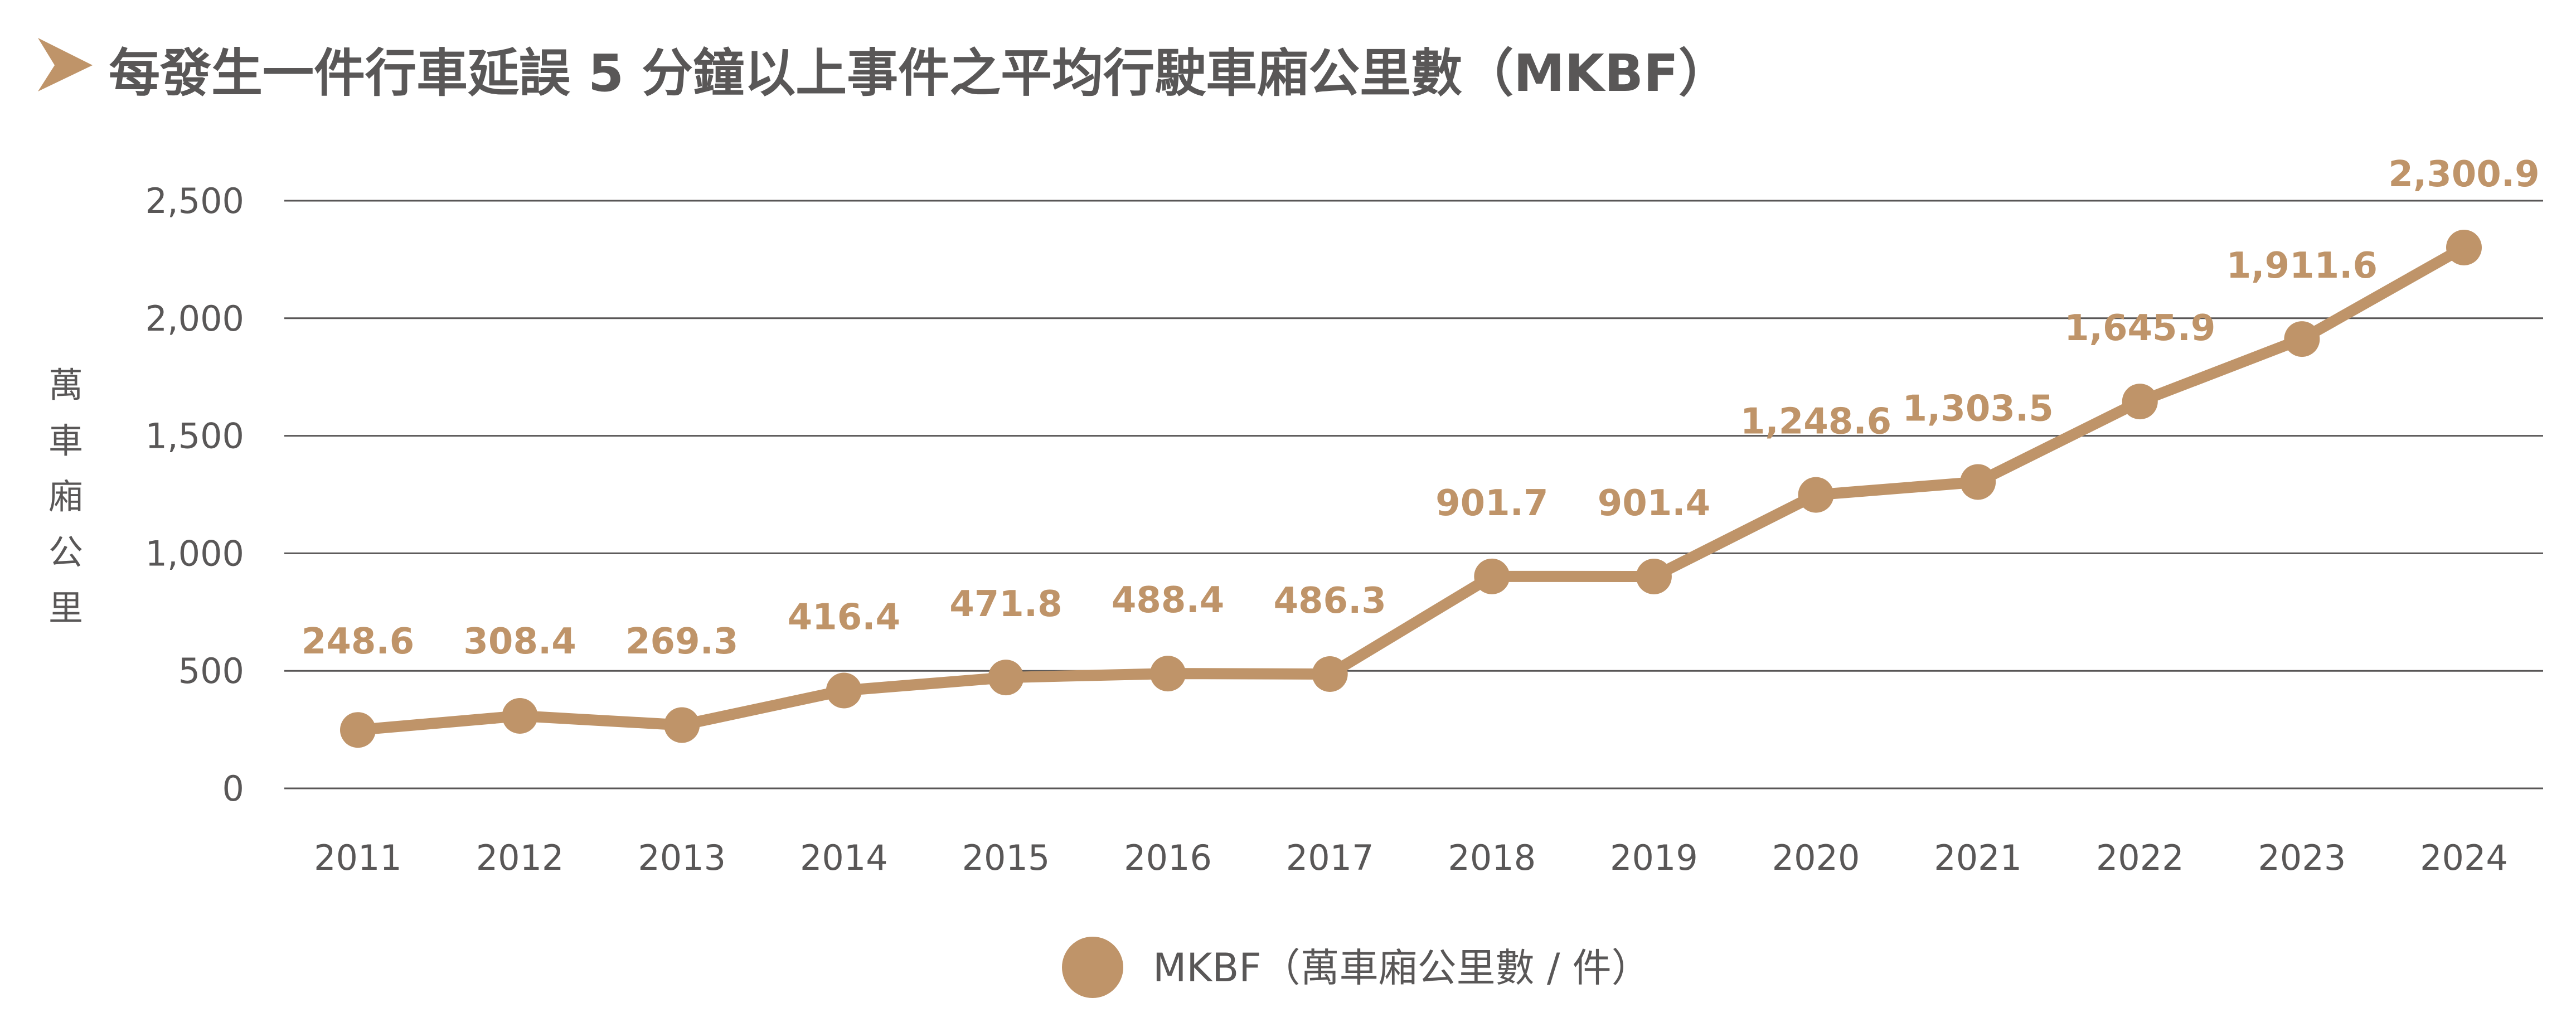 The width and height of the screenshot is (2576, 1027). I want to click on y-axis-label-char: 公, so click(65, 553).